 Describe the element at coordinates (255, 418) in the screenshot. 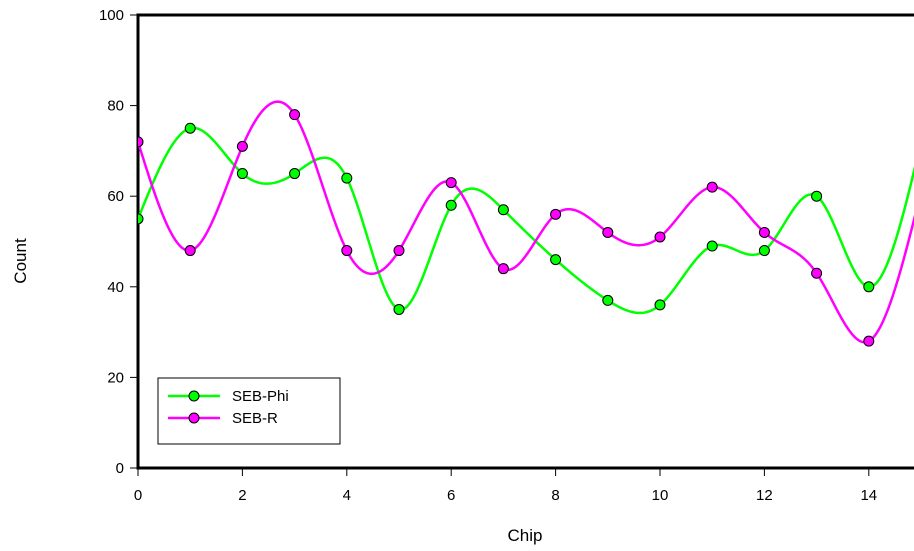

I see `legend-label: SEB-R` at that location.